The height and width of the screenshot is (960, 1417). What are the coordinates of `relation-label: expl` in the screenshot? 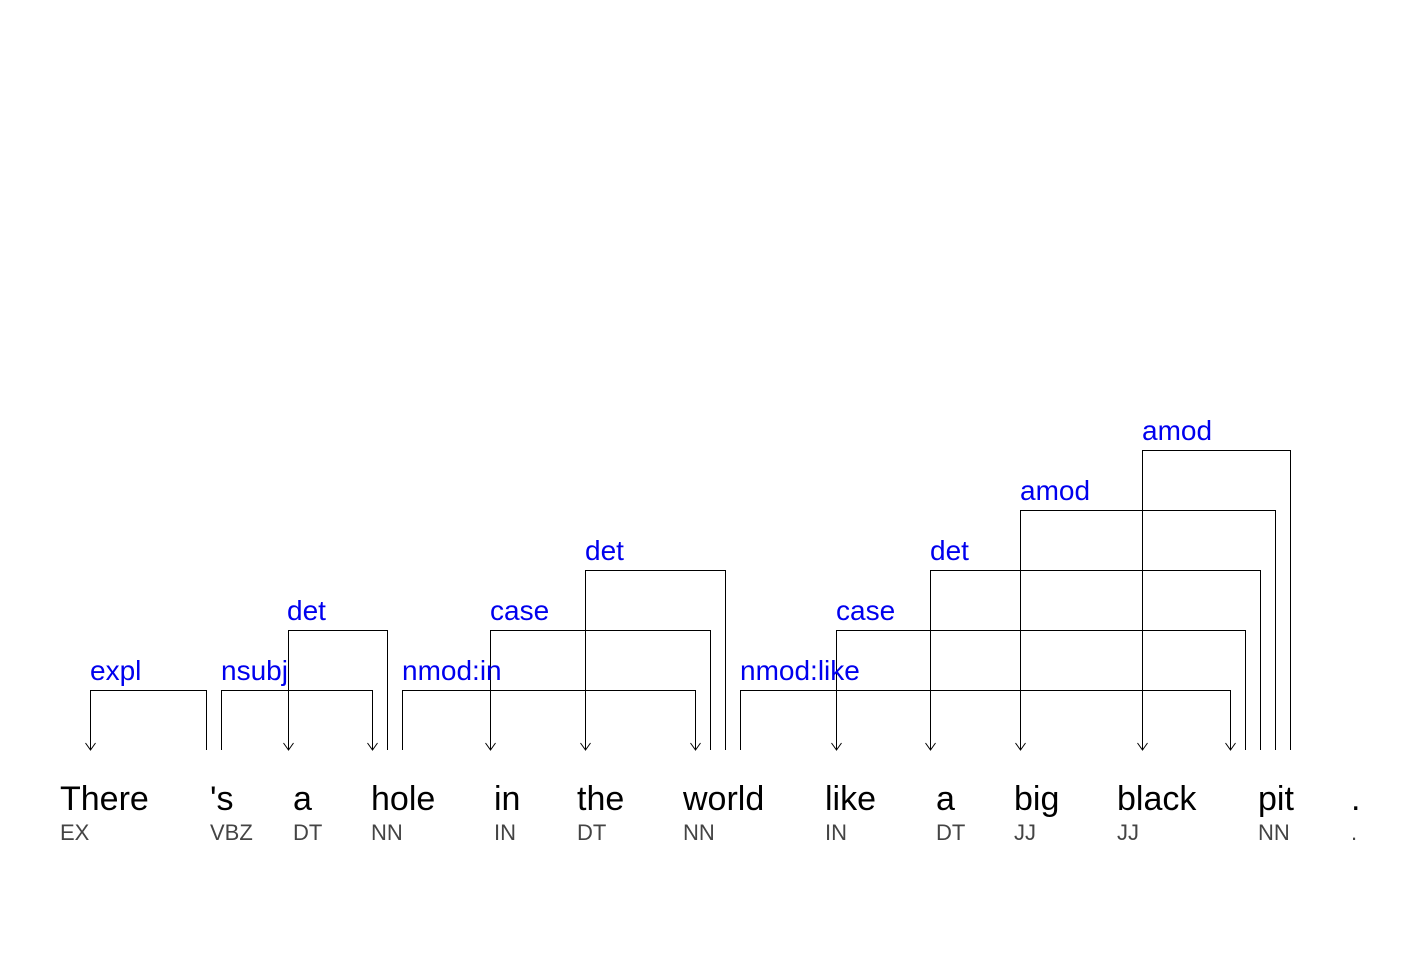 It's located at (115, 670).